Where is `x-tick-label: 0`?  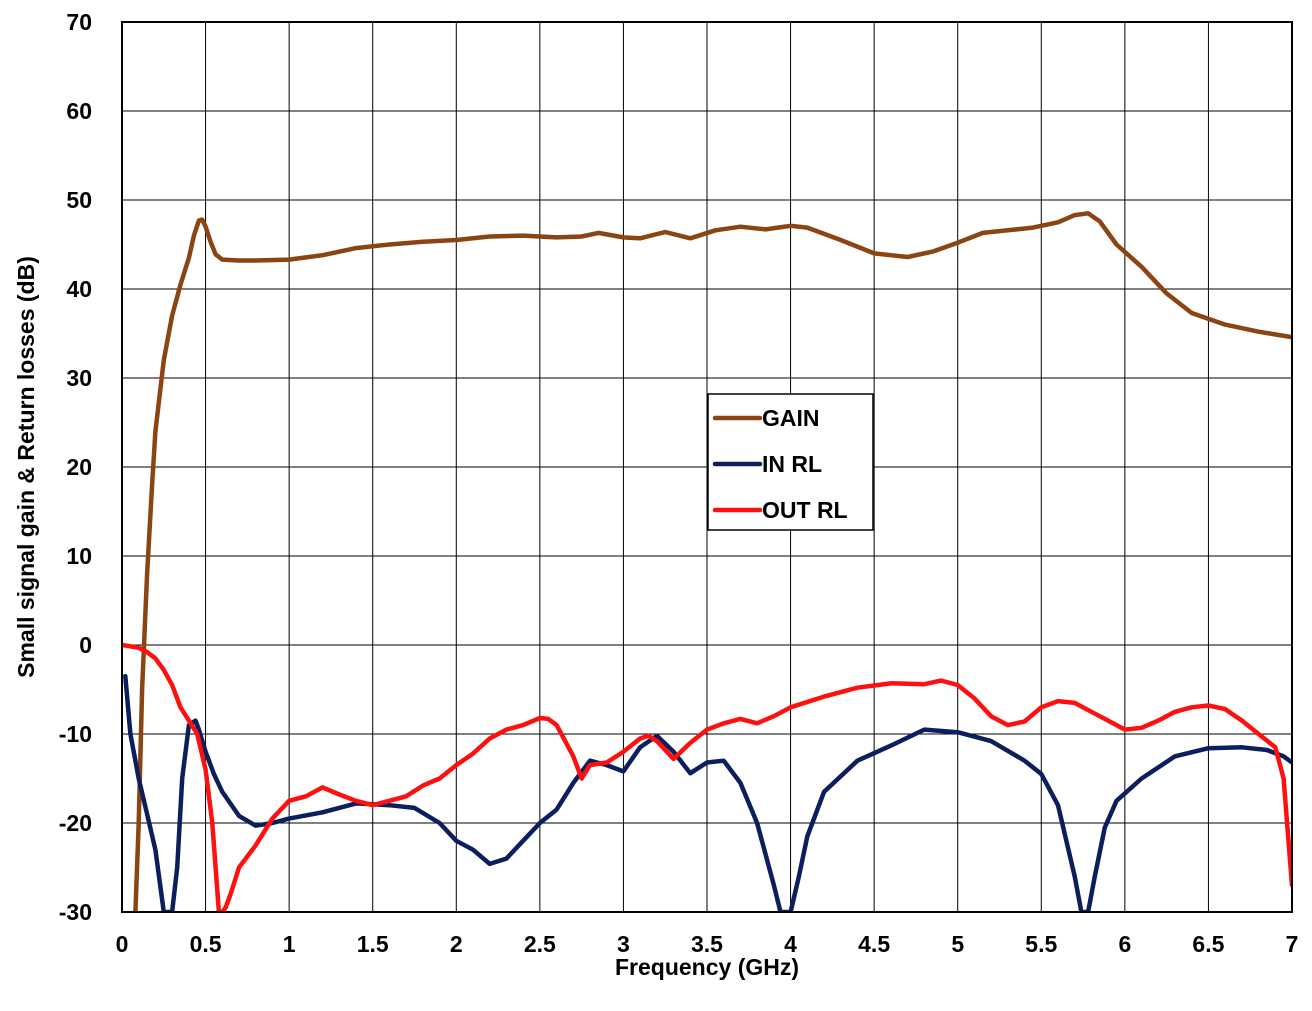 x-tick-label: 0 is located at coordinates (122, 944).